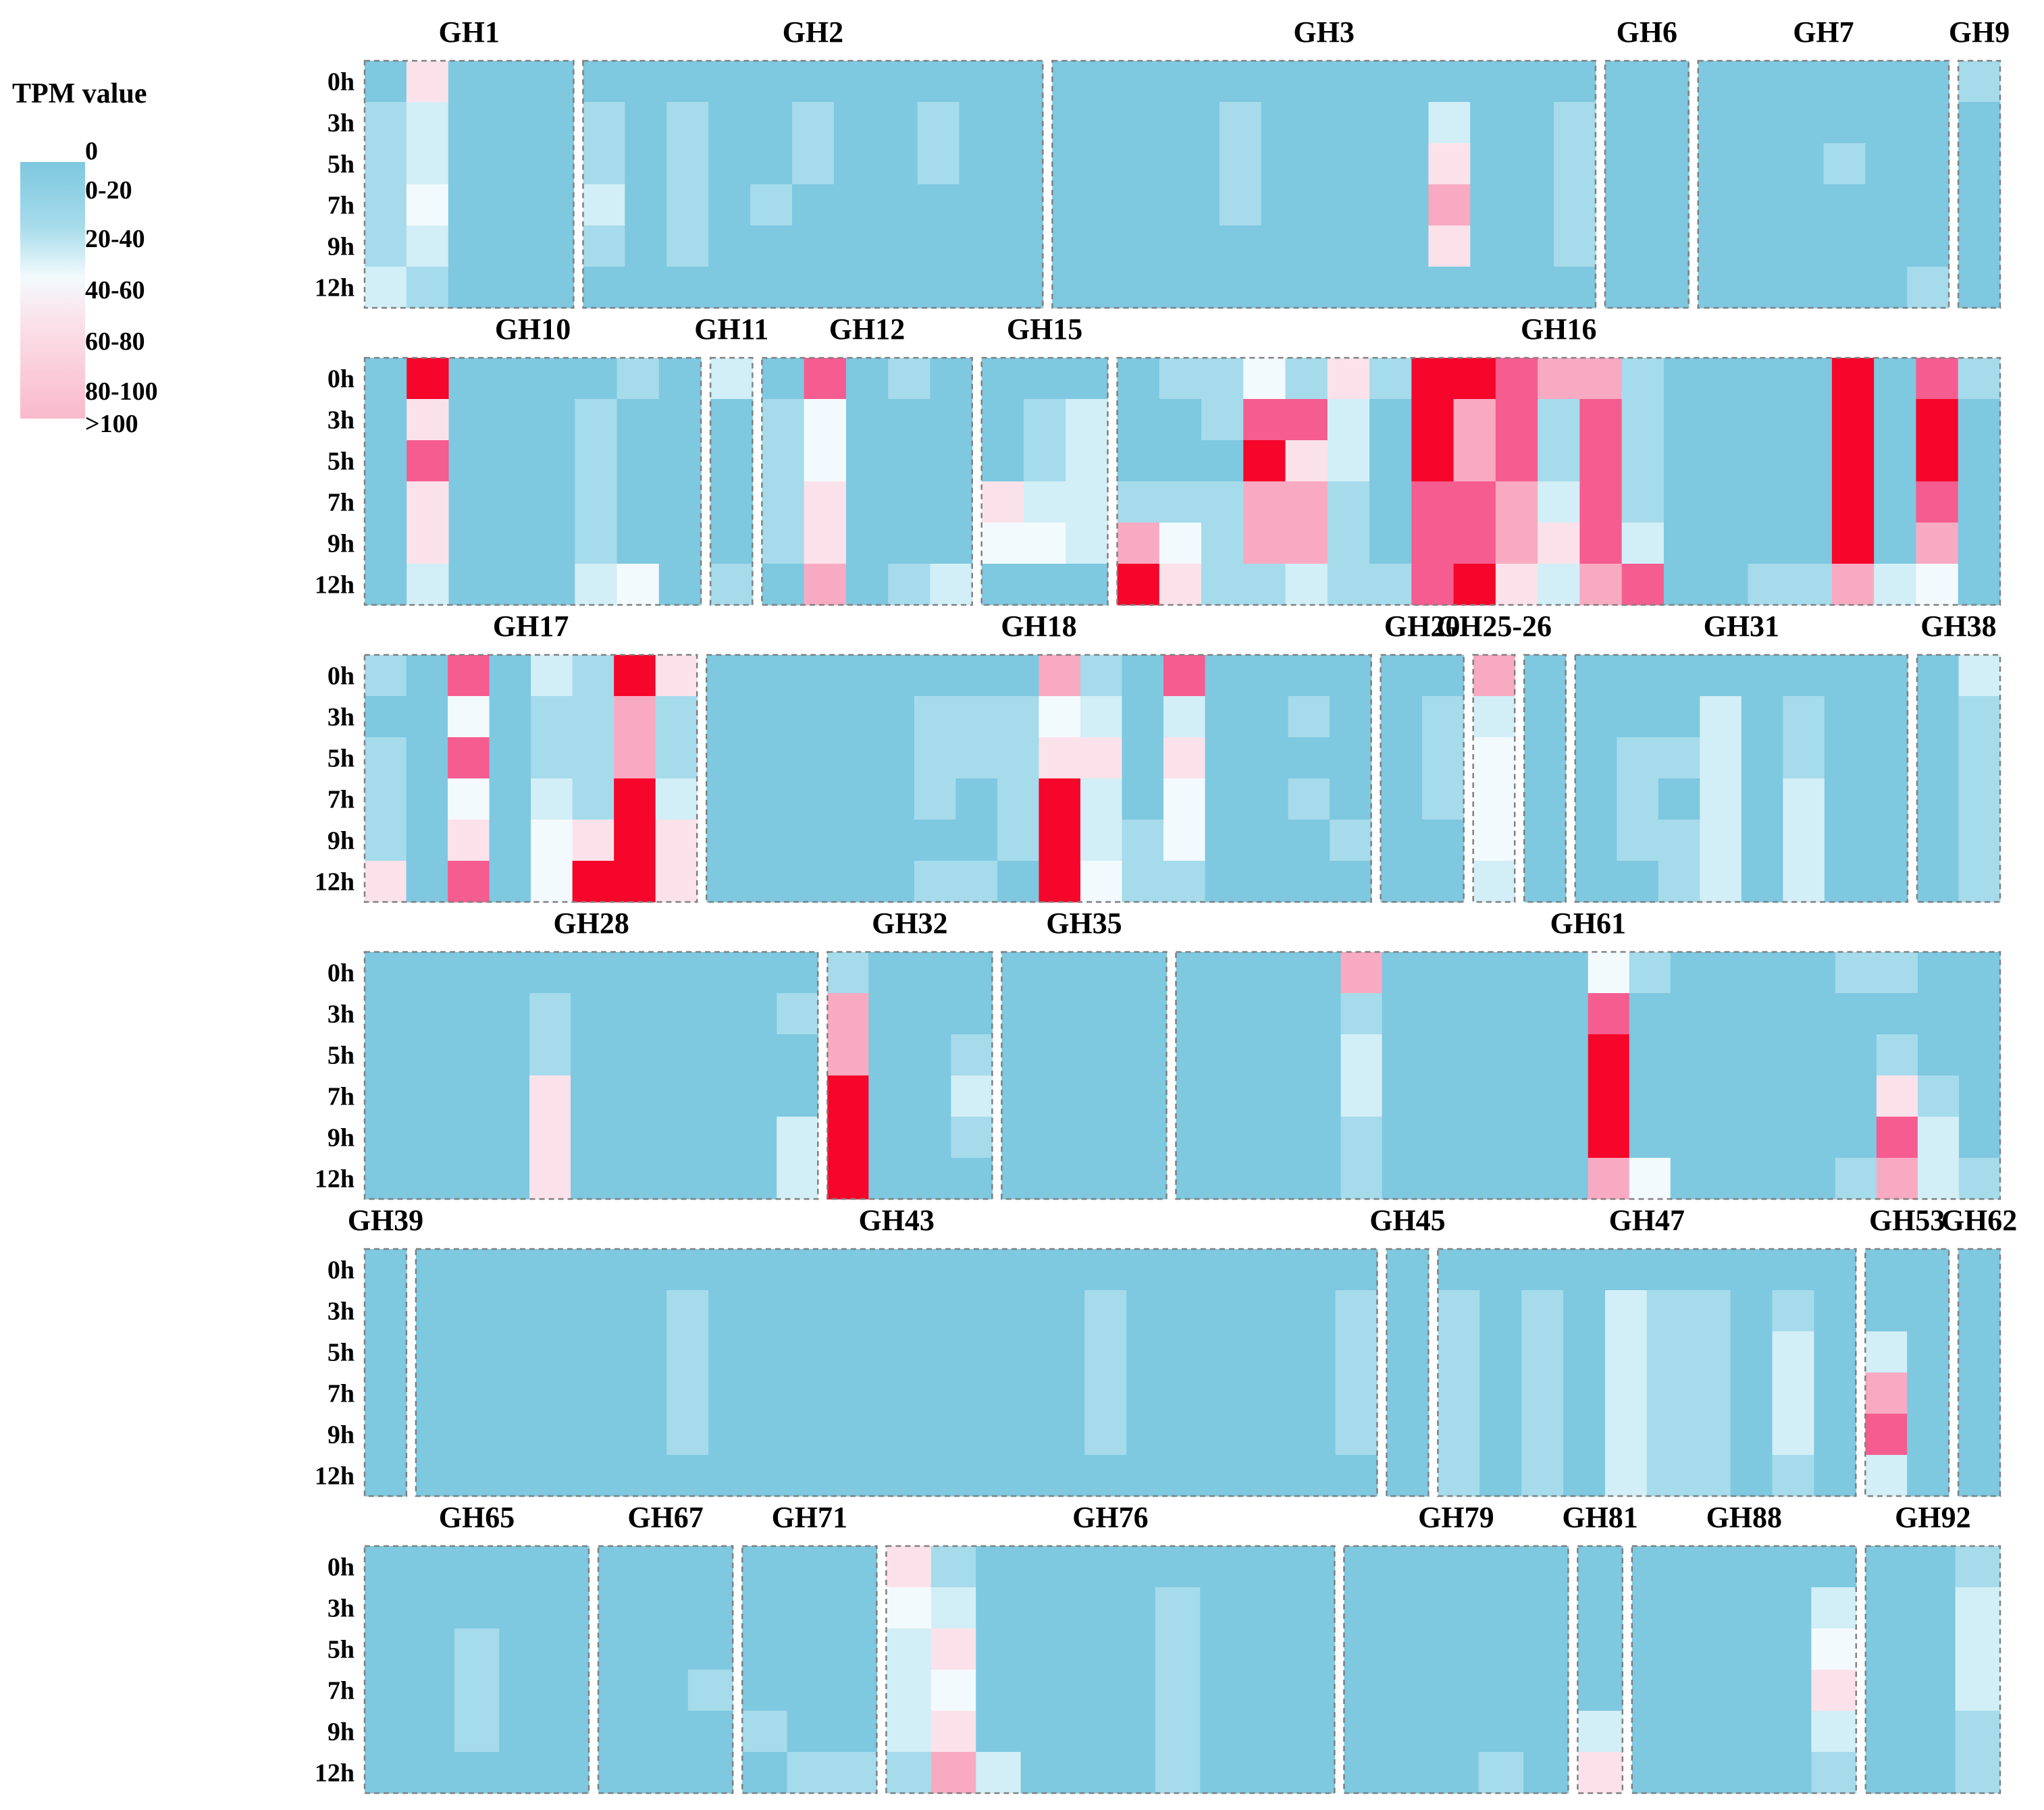  Describe the element at coordinates (813, 32) in the screenshot. I see `family-label: GH2` at that location.